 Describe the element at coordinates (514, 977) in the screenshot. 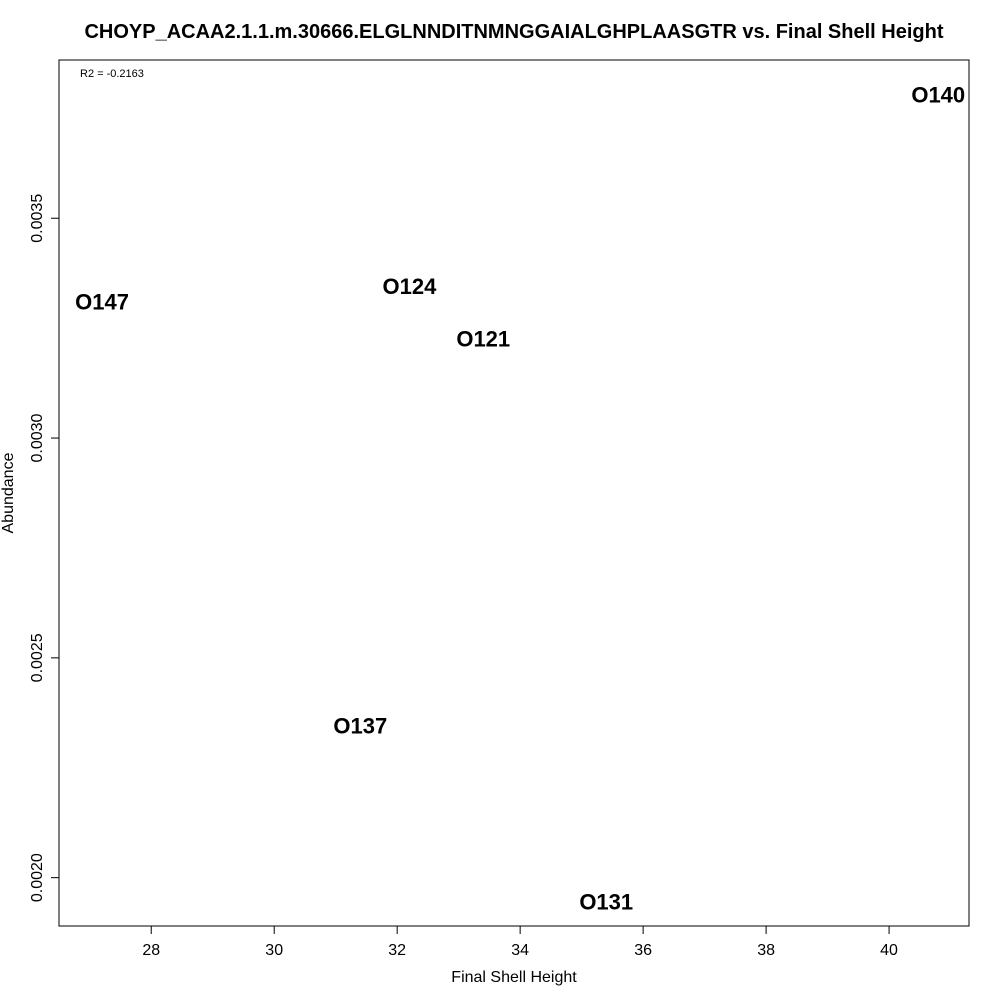

I see `x-axis-label: Final Shell Height` at that location.